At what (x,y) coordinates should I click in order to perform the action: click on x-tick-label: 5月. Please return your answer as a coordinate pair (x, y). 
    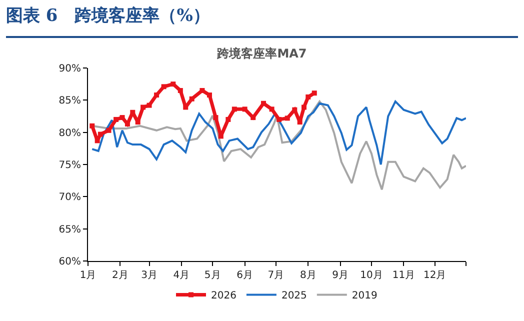
    Looking at the image, I should click on (212, 275).